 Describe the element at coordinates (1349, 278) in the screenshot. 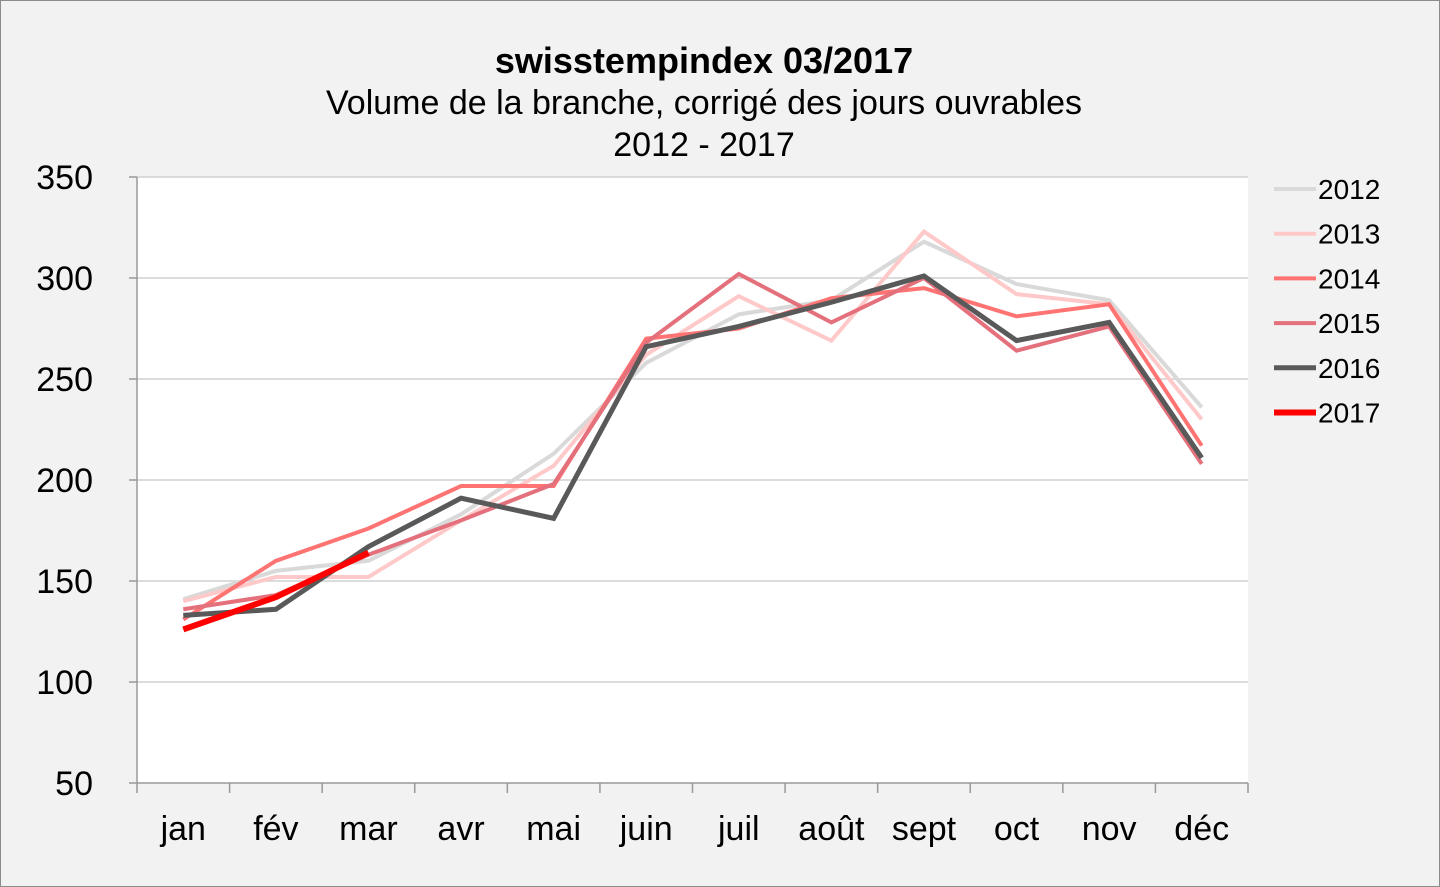

I see `legend-label-2014: 2014` at that location.